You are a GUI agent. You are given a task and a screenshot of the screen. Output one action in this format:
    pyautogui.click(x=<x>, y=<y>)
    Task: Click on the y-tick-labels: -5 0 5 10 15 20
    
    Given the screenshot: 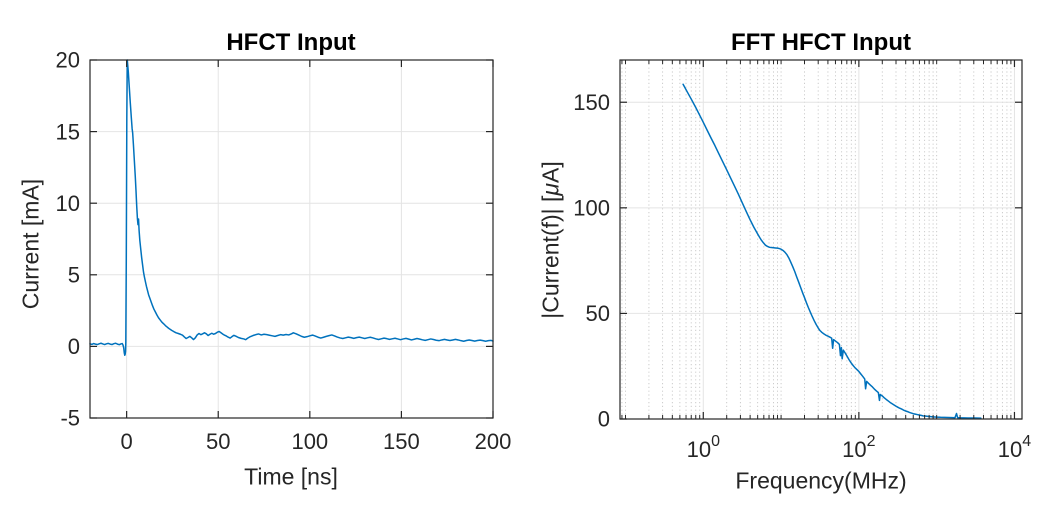 What is the action you would take?
    pyautogui.click(x=68, y=239)
    